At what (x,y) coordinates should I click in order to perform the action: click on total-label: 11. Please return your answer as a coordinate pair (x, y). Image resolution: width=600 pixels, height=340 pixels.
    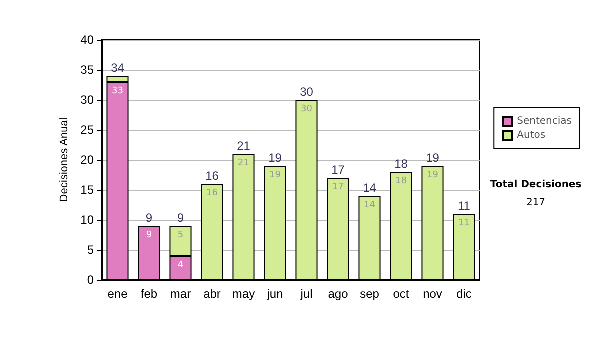
    Looking at the image, I should click on (464, 206).